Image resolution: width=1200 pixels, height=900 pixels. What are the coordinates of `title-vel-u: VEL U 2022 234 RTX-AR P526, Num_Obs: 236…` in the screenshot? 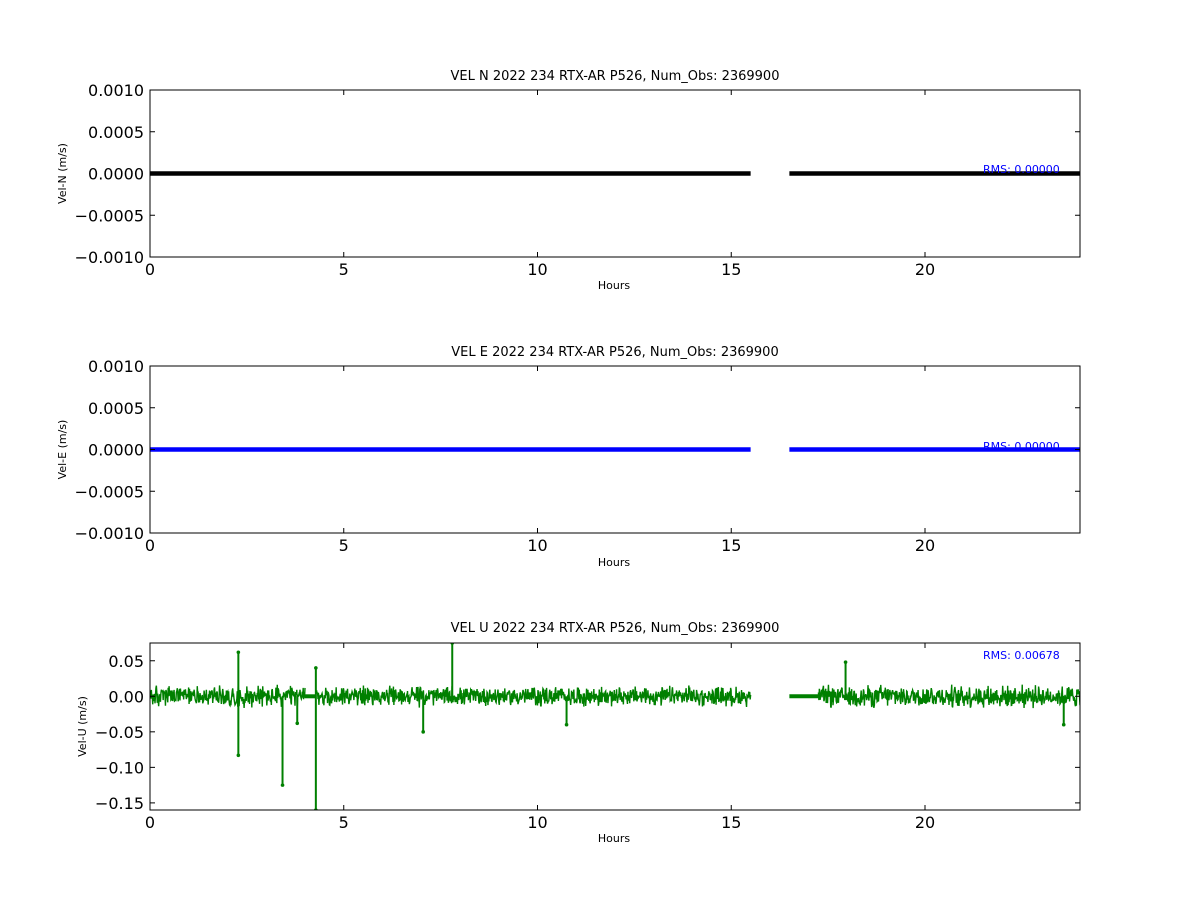 It's located at (615, 628).